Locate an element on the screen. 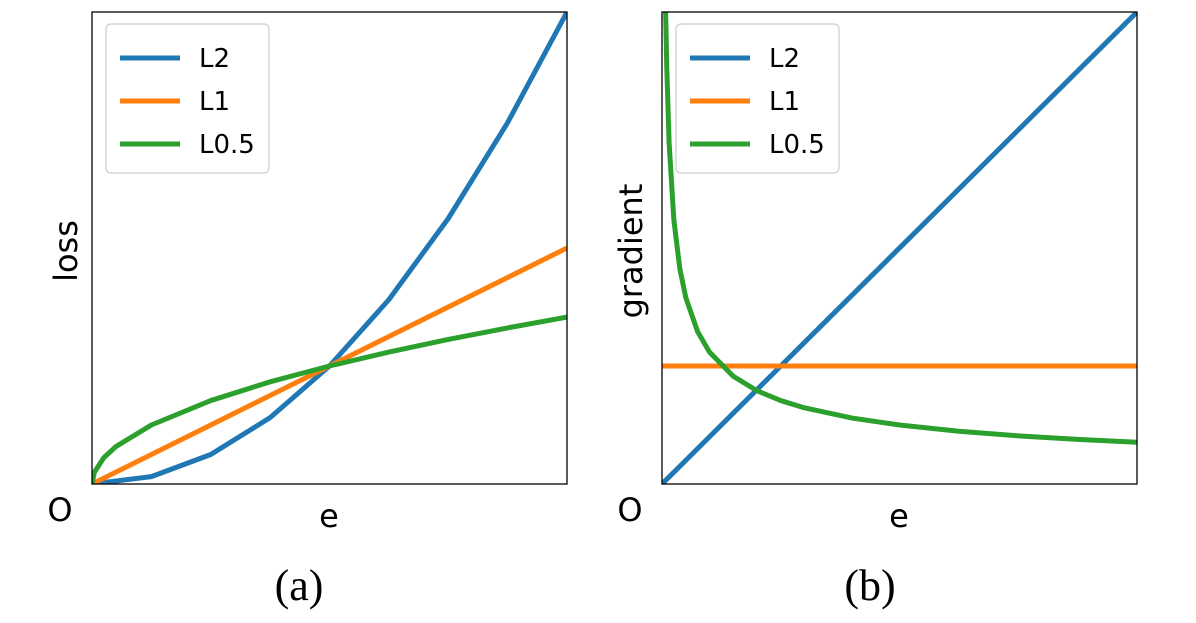  legend-label-l0-5-a: L0.5 is located at coordinates (227, 145).